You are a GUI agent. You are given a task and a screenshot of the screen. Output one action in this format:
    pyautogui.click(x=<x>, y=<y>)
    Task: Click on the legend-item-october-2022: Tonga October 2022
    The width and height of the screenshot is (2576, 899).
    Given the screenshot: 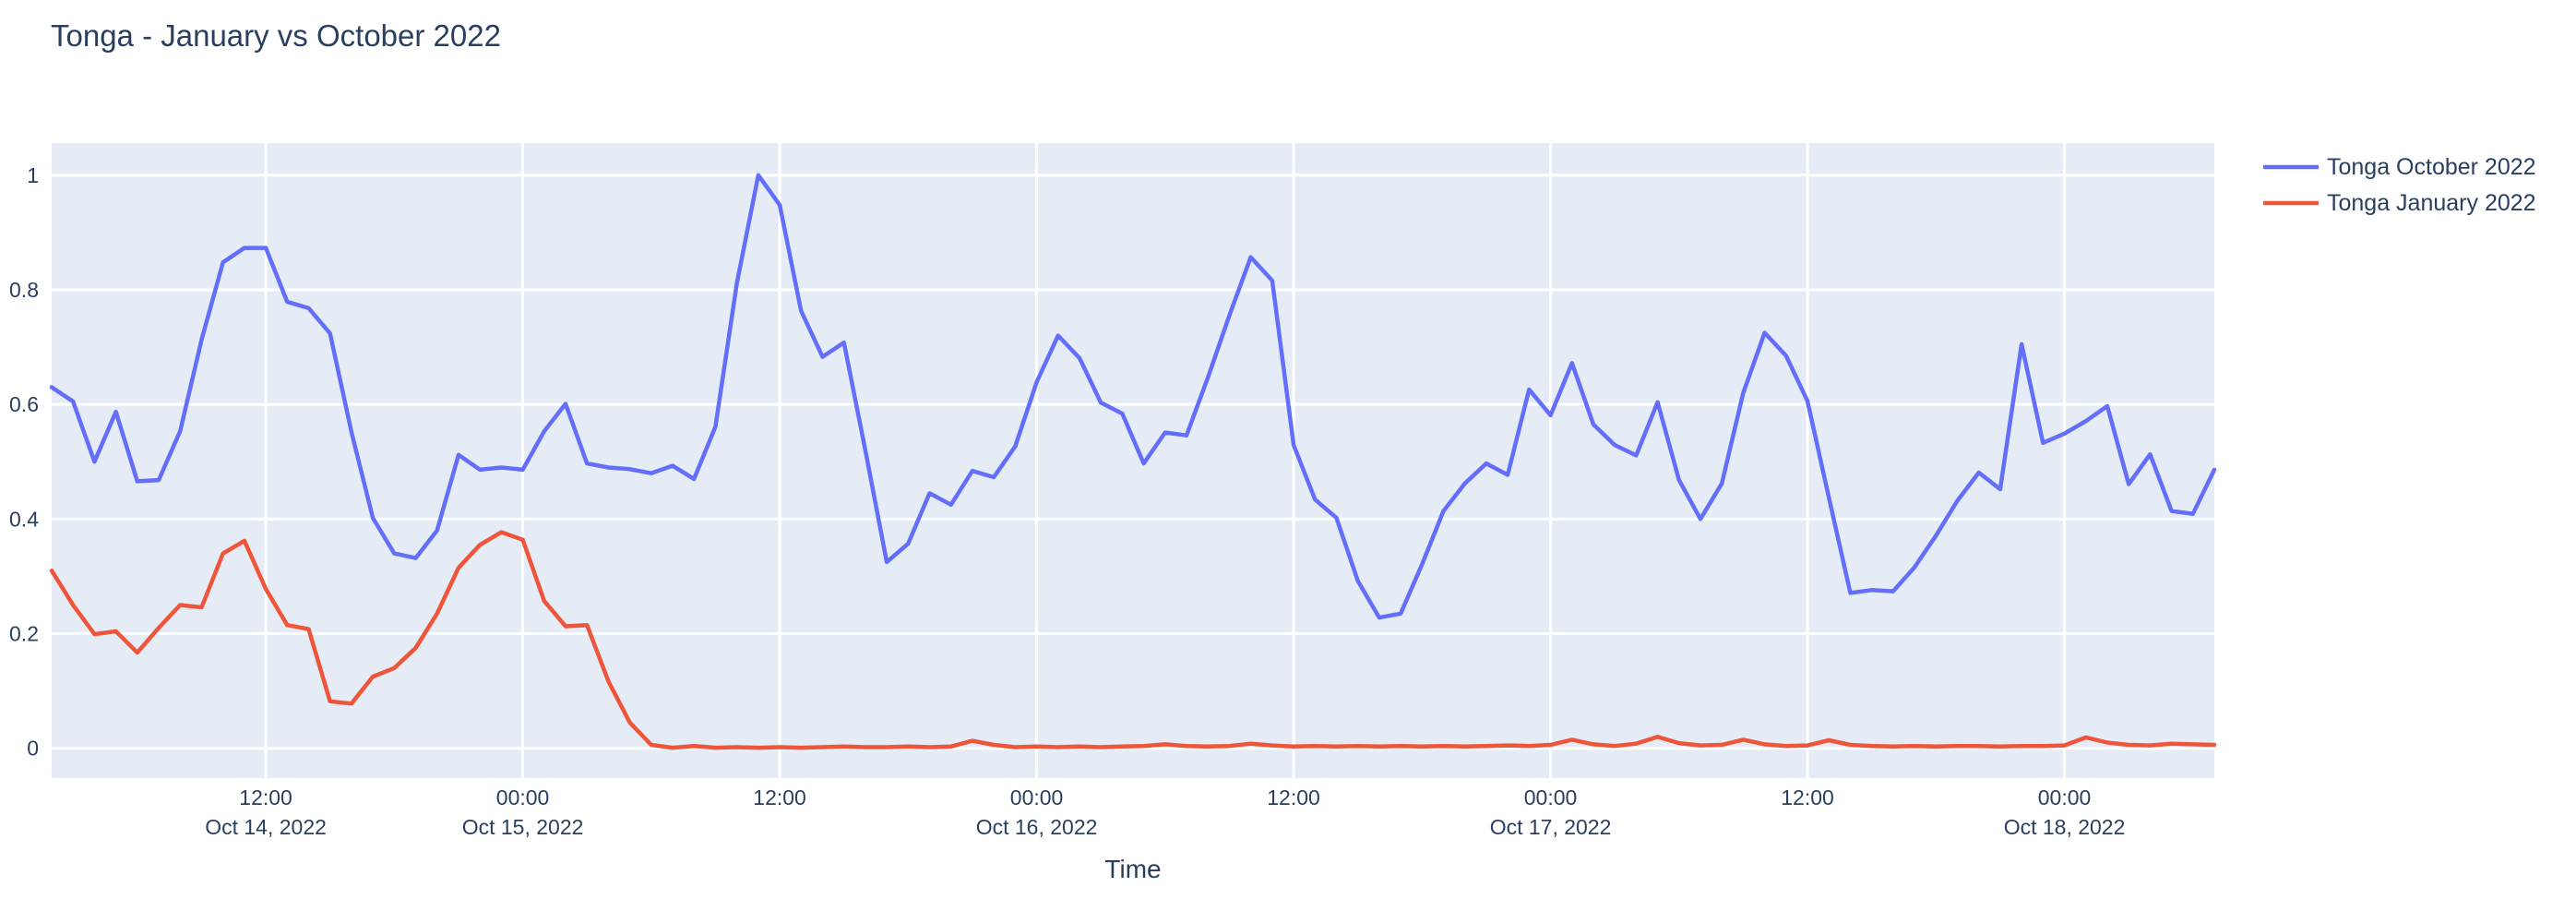 What is the action you would take?
    pyautogui.click(x=2399, y=167)
    